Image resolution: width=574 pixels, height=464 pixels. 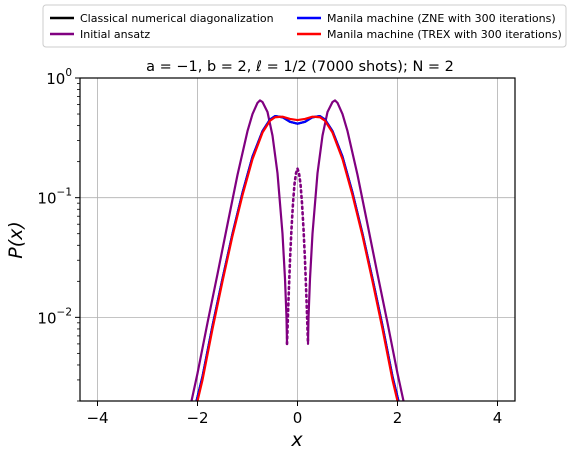 I want to click on legend-label: Manila machine (ZNE with 300 iterations), so click(x=441, y=18).